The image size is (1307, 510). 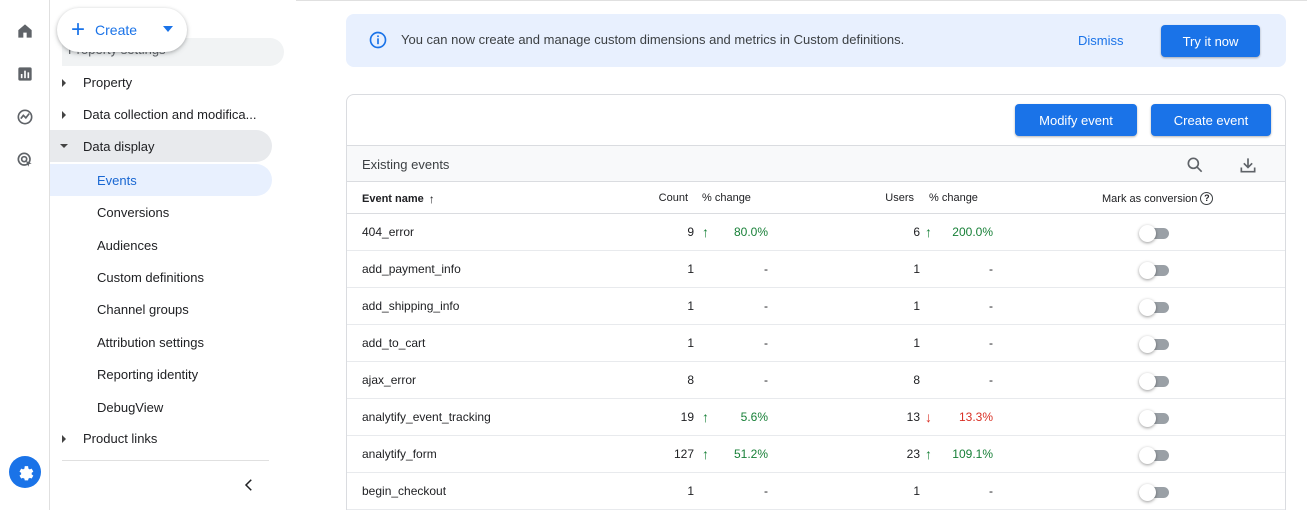 What do you see at coordinates (431, 199) in the screenshot?
I see `sort-ascending-icon: ↑` at bounding box center [431, 199].